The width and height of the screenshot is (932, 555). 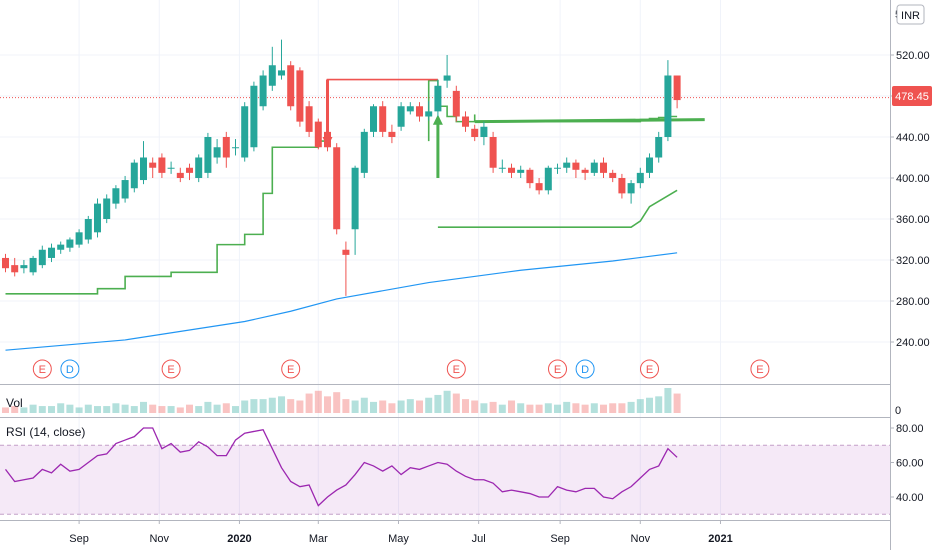 What do you see at coordinates (14, 403) in the screenshot?
I see `volume-label: Vol` at bounding box center [14, 403].